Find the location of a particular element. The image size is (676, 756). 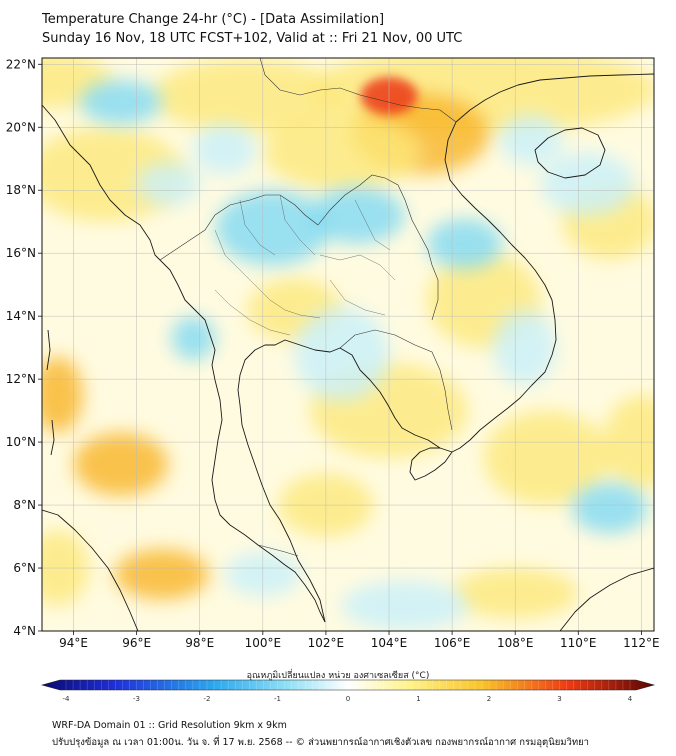

colorbar-tick-label: -3 is located at coordinates (136, 699).